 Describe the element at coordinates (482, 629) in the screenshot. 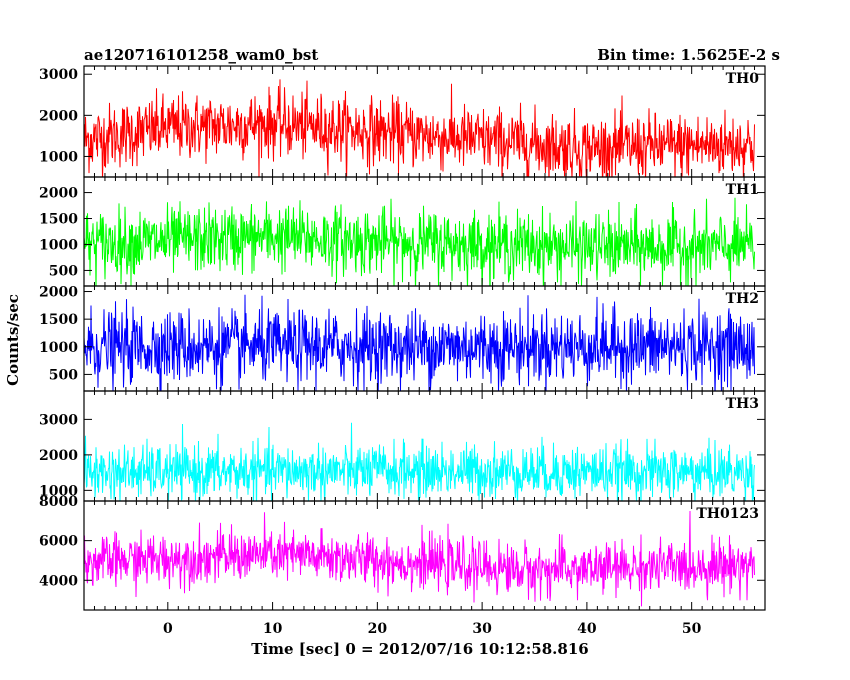

I see `x-tick-label: 30` at that location.